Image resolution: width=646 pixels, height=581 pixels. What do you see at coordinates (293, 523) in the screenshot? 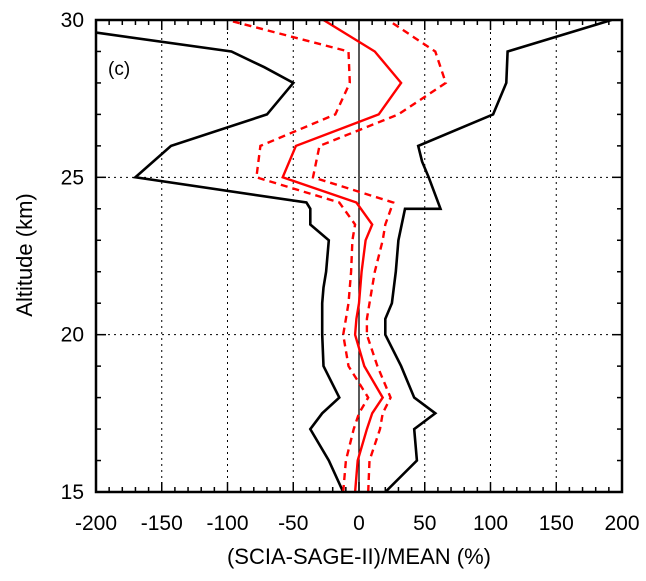
I see `x-tick-label: -50` at bounding box center [293, 523].